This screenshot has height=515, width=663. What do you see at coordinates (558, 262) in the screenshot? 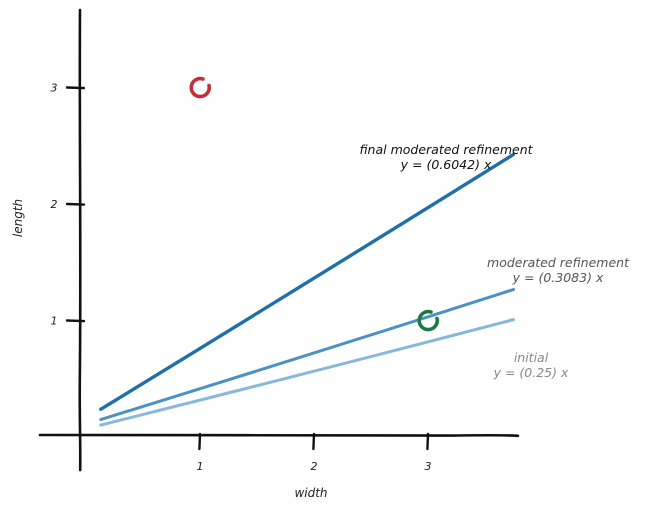
I see `annotation-label-2: moderated refinement` at bounding box center [558, 262].